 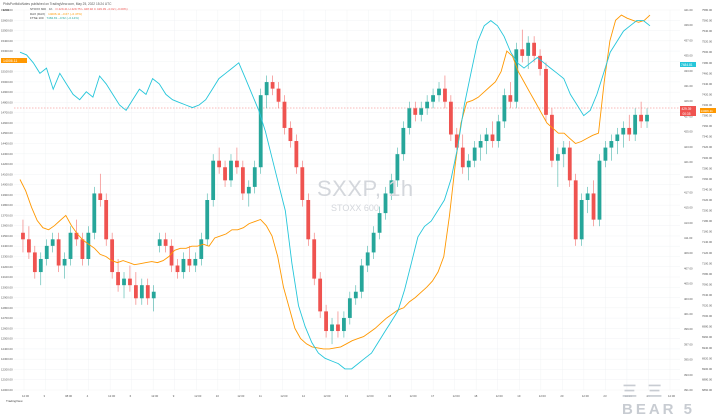 What do you see at coordinates (7, 380) in the screenshot?
I see `left-axis-tick: 12100.00` at bounding box center [7, 380].